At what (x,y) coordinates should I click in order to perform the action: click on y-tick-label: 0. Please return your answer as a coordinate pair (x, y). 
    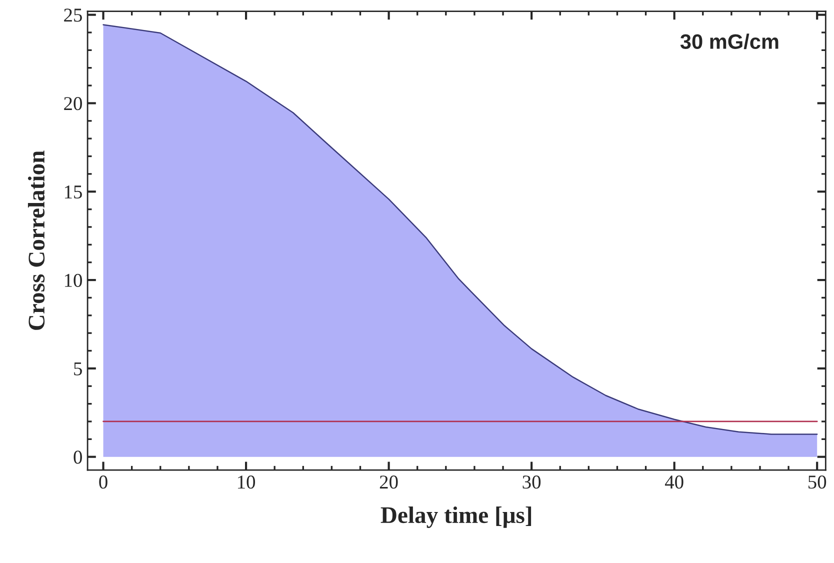
    Looking at the image, I should click on (78, 457).